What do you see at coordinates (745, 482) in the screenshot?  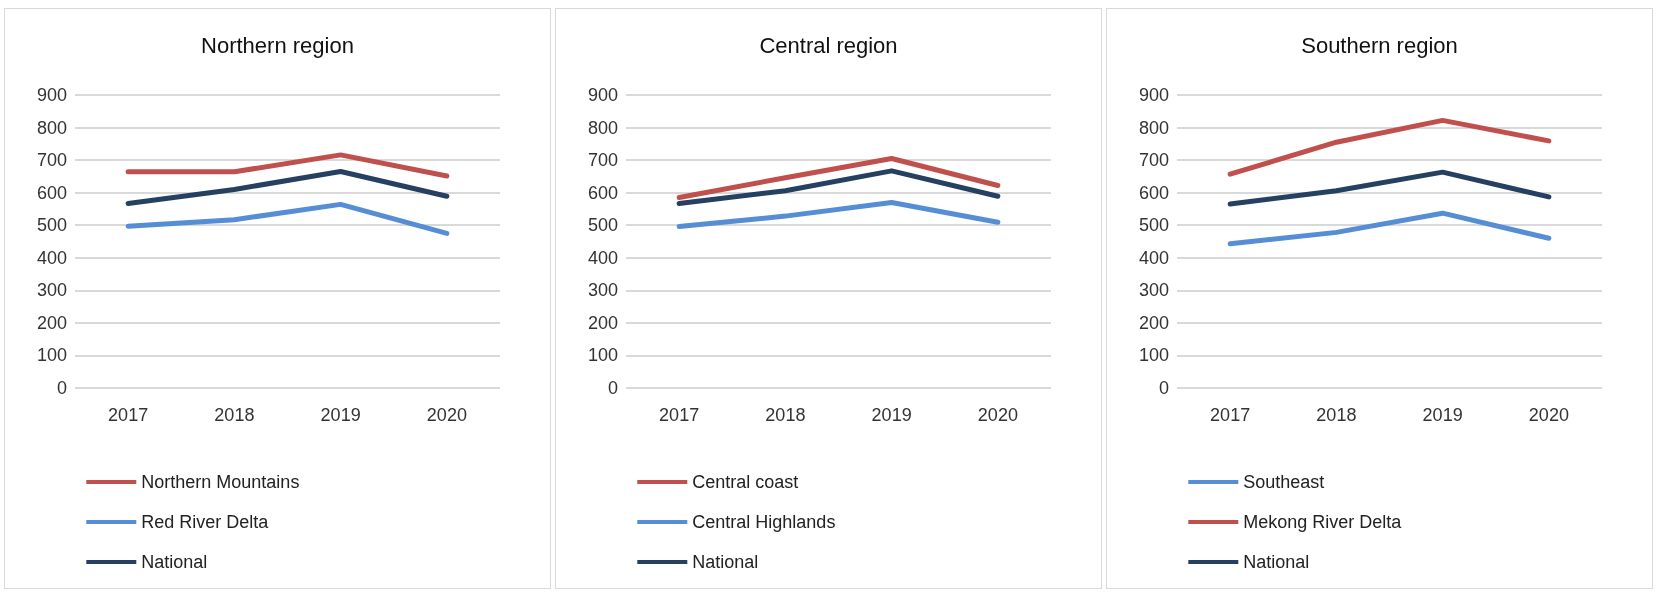 I see `legend-label: Central coast` at bounding box center [745, 482].